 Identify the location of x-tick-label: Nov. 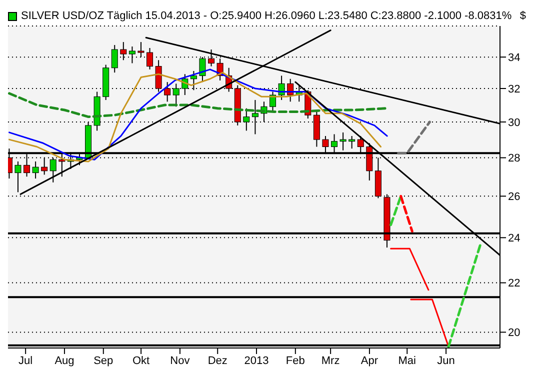
(180, 360).